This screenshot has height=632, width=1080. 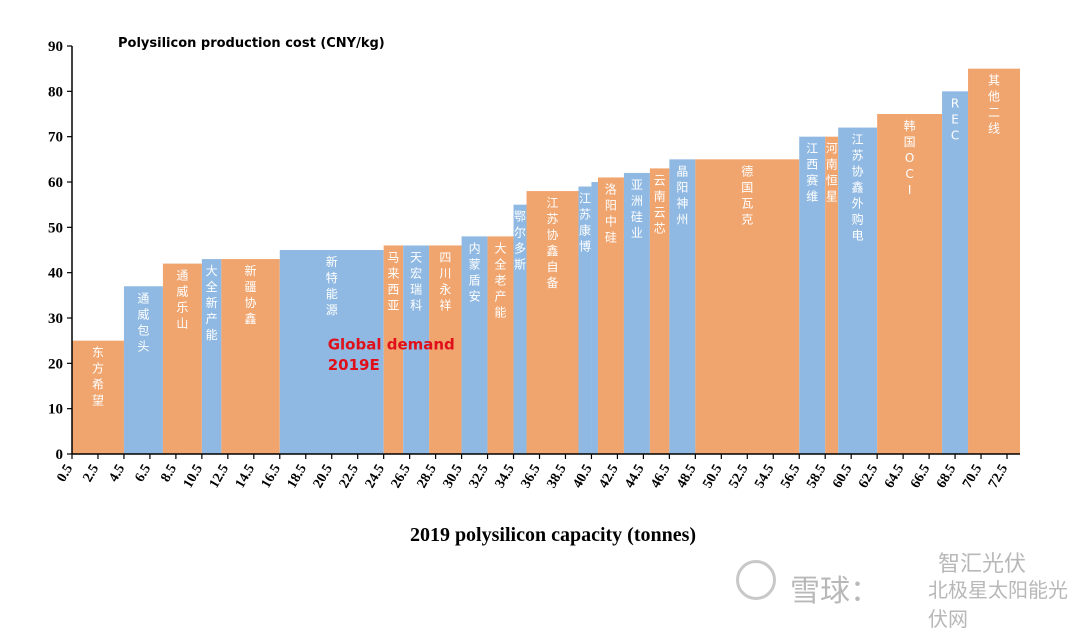 What do you see at coordinates (55, 364) in the screenshot?
I see `y-tick-label-2: 20` at bounding box center [55, 364].